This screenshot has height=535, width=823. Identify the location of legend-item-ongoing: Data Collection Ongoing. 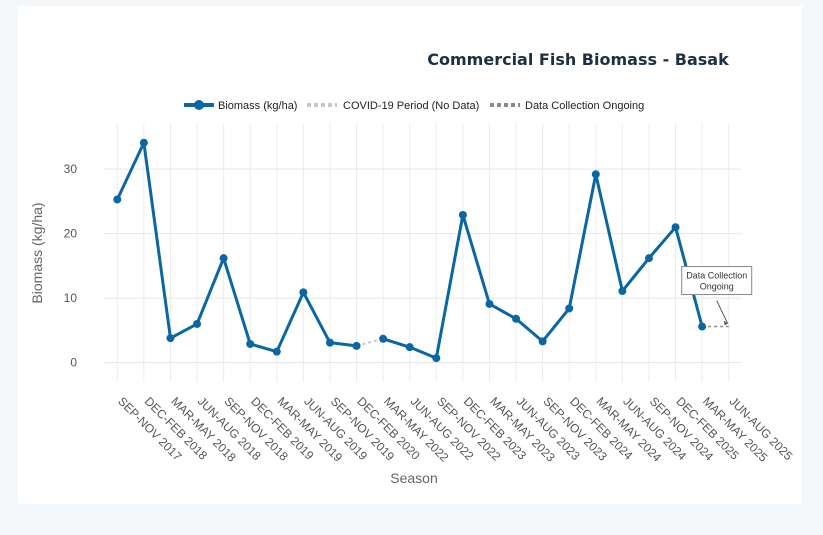
(567, 106).